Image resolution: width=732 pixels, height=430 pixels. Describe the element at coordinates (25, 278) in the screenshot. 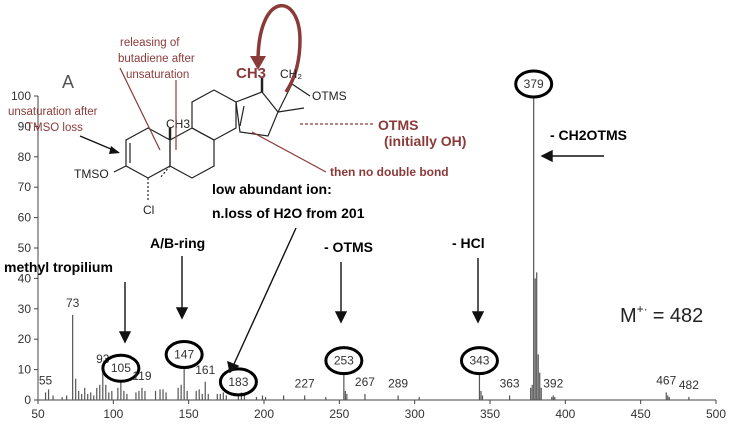

I see `y-tick-label-40: 40` at that location.